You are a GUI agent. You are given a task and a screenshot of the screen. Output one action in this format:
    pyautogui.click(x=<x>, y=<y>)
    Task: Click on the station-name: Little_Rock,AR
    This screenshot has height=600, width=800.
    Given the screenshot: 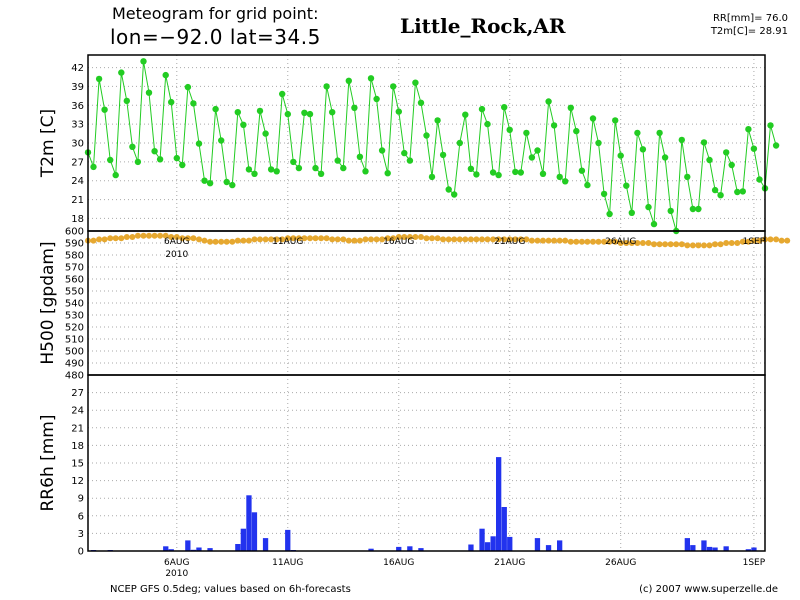 What is the action you would take?
    pyautogui.click(x=483, y=26)
    